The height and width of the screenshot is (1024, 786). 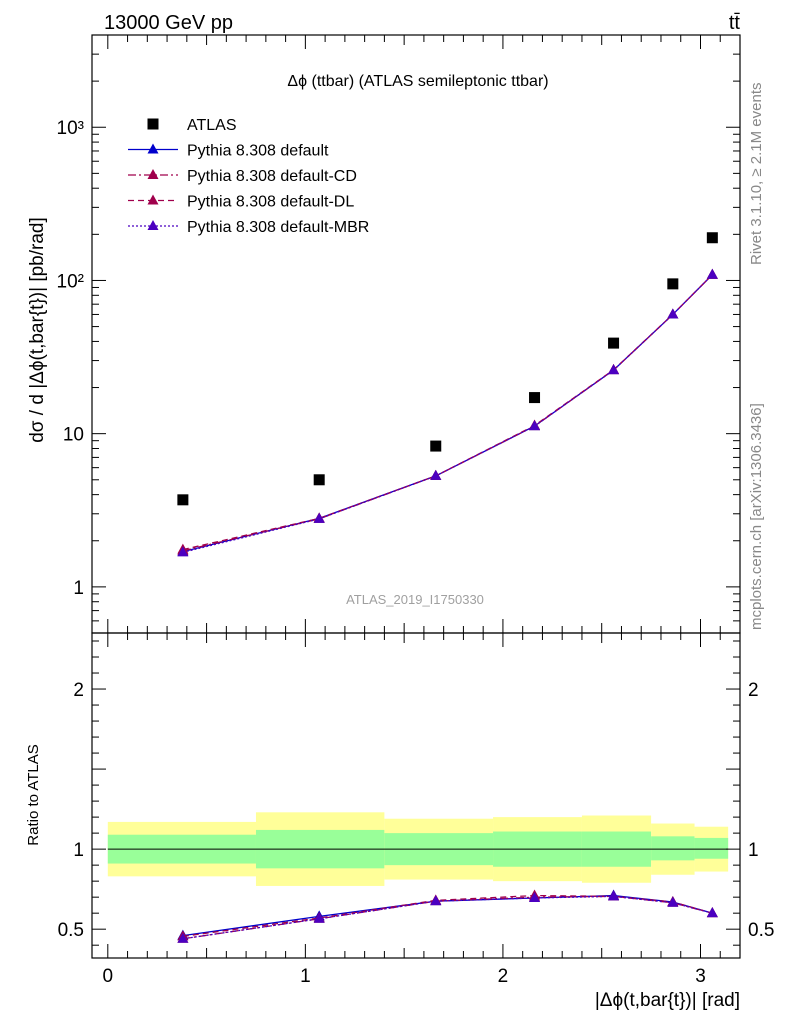 What do you see at coordinates (503, 976) in the screenshot?
I see `x-tick-label: 2` at bounding box center [503, 976].